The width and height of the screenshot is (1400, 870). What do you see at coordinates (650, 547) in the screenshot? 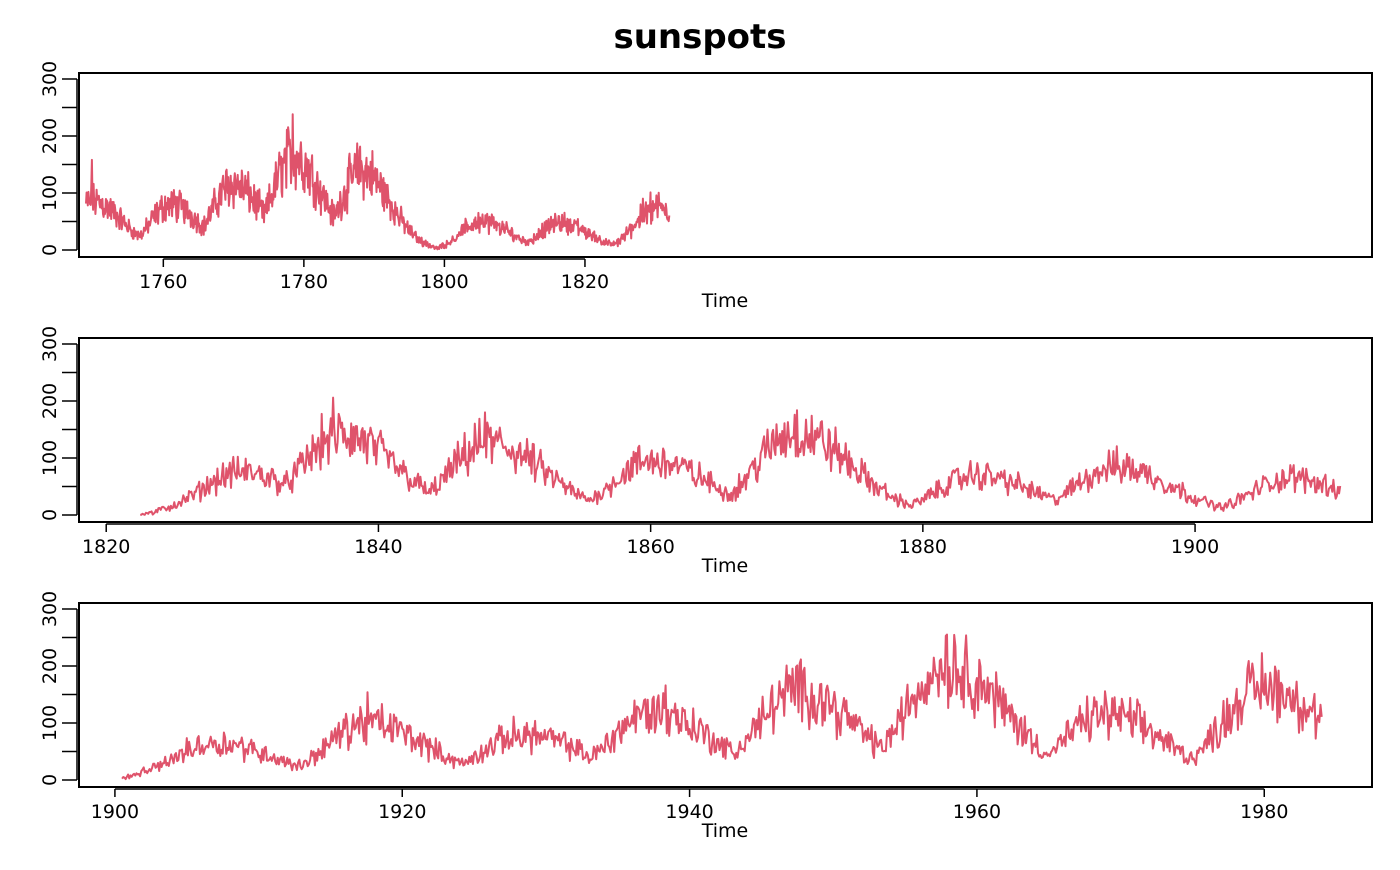
I see `x-tick-label: 1860` at bounding box center [650, 547].